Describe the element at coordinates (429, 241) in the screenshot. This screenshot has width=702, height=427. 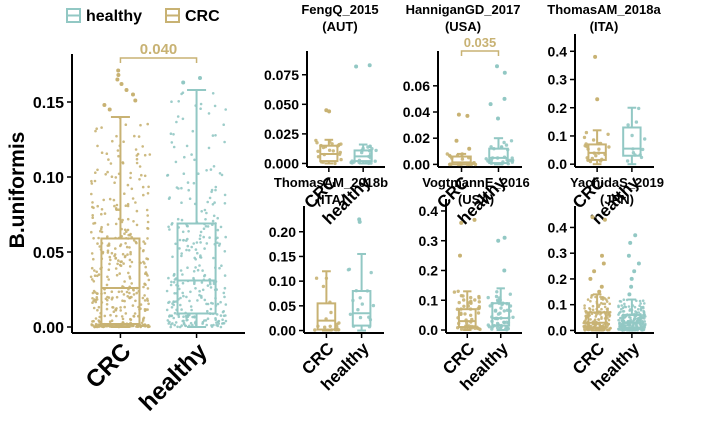
I see `y-tick-label: 0.3` at that location.